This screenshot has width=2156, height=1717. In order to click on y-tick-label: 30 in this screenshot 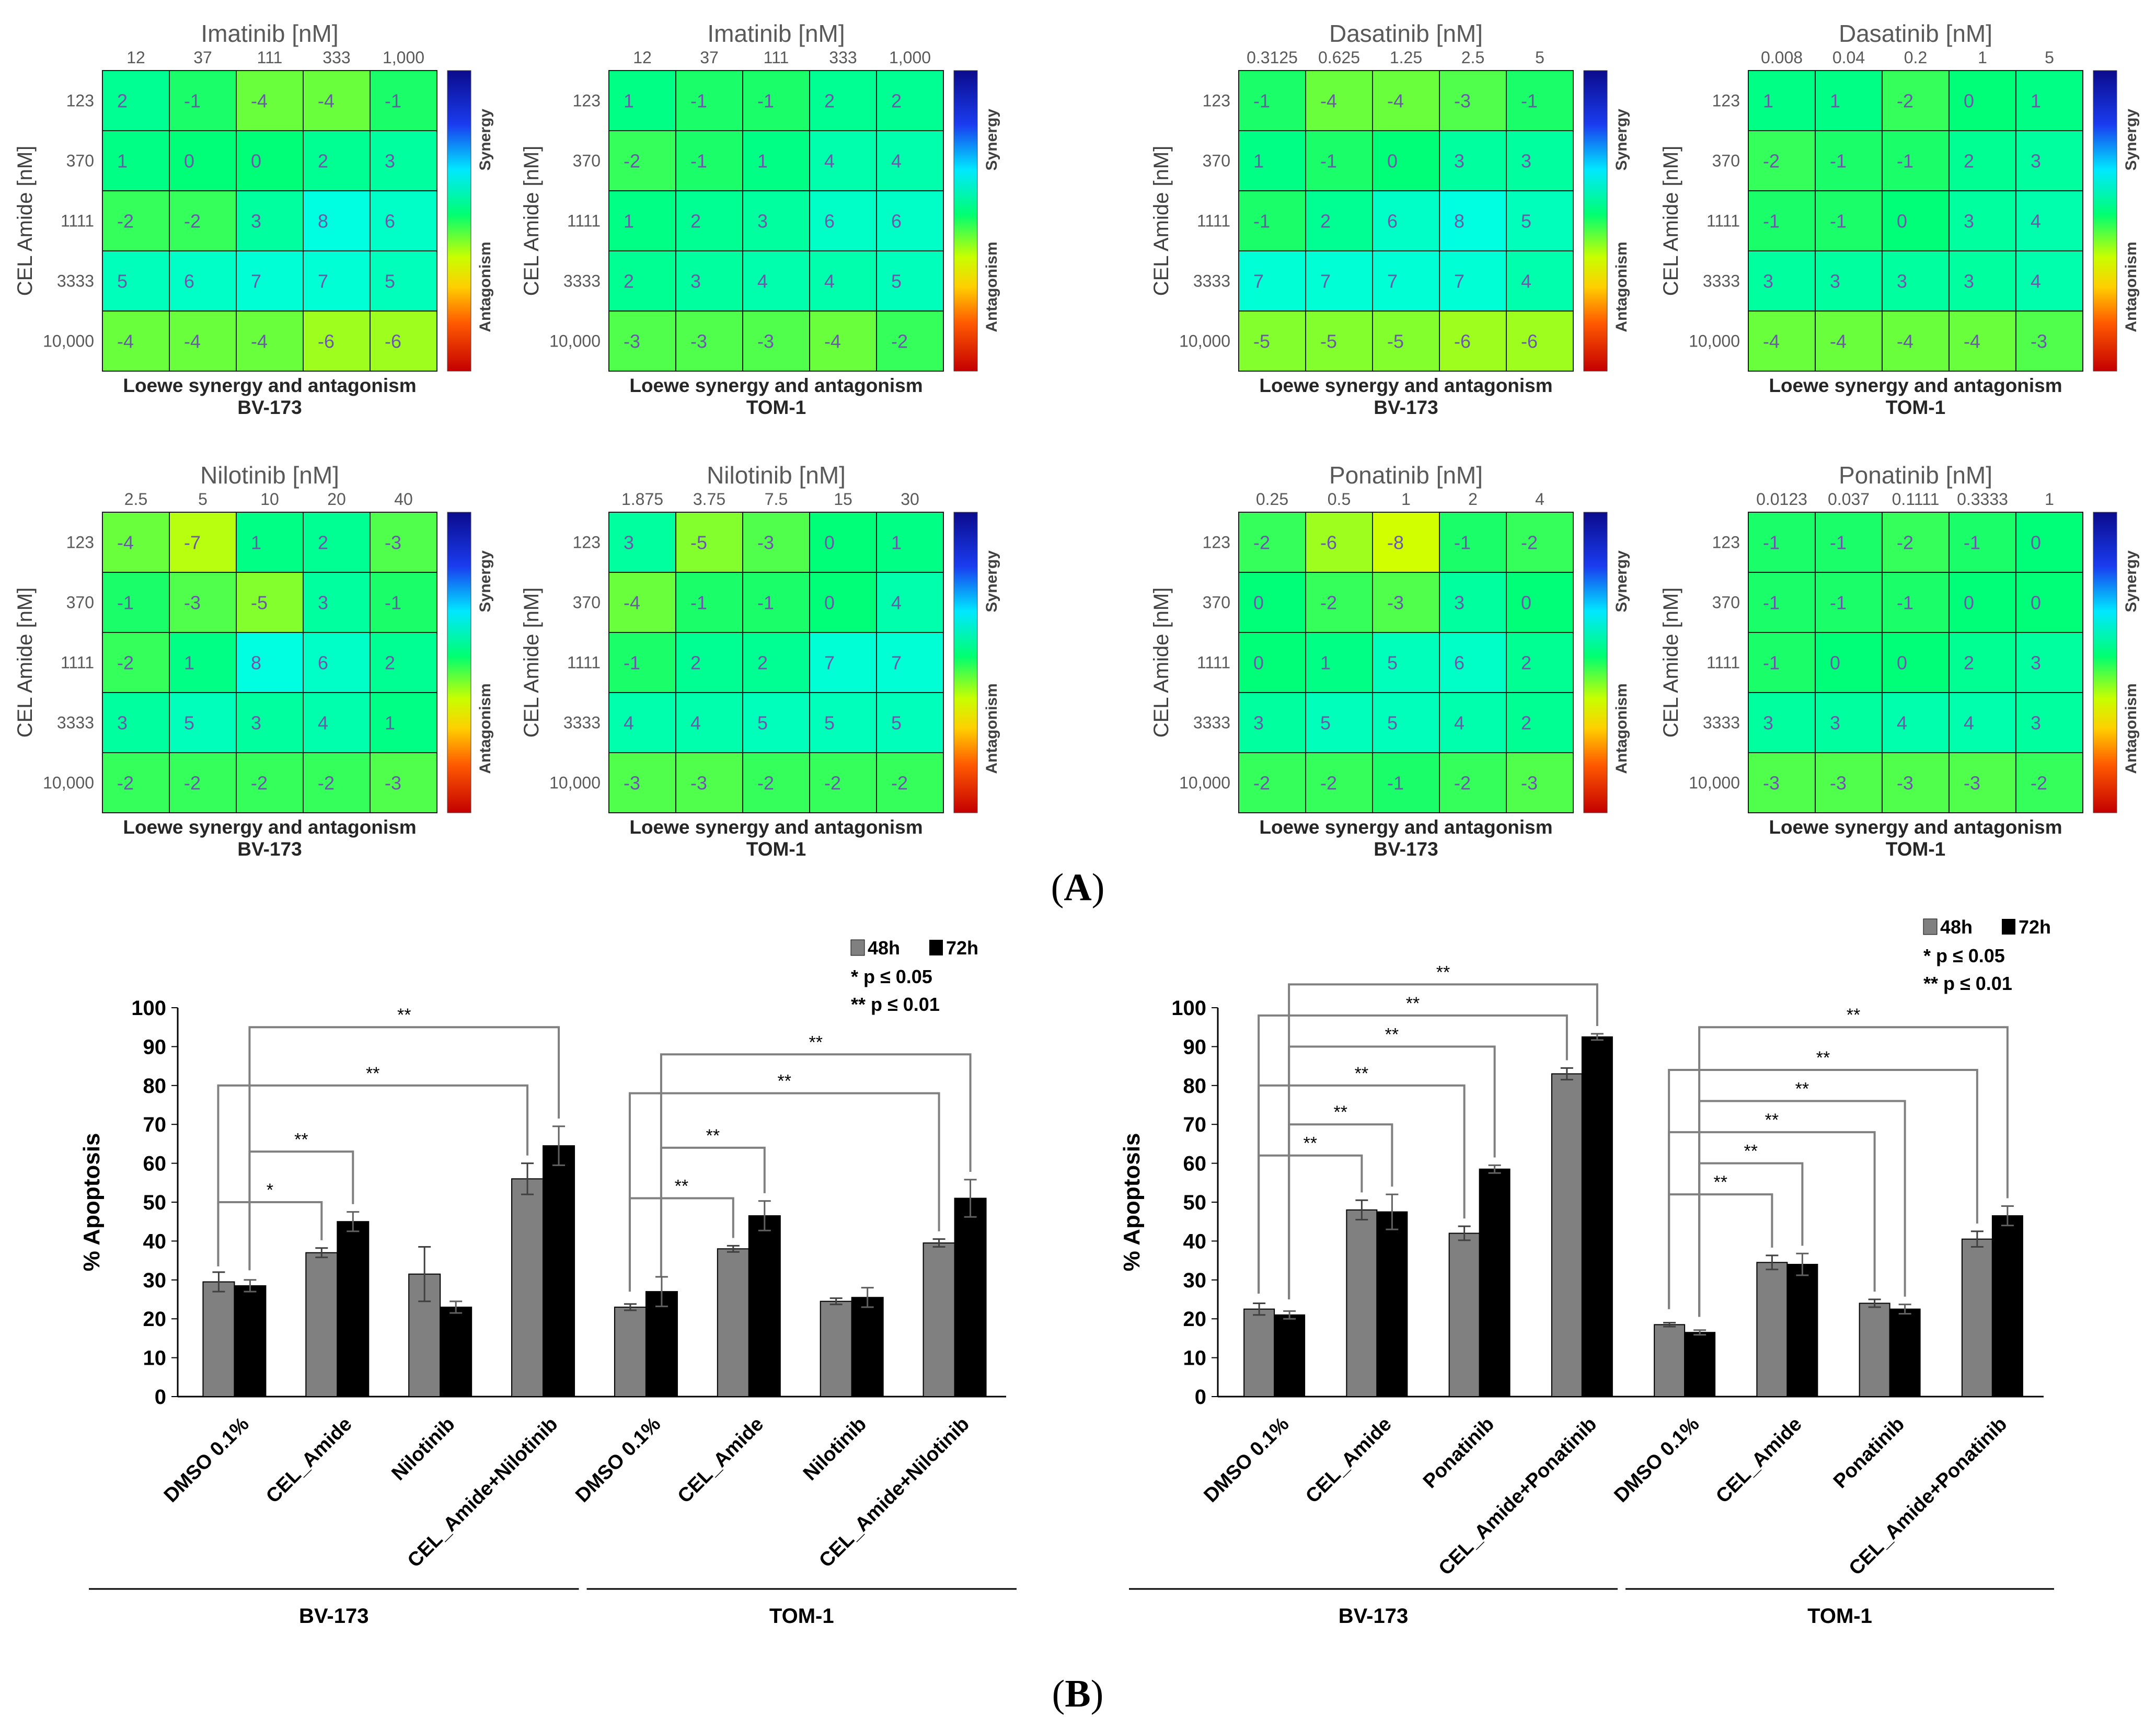, I will do `click(155, 1281)`.